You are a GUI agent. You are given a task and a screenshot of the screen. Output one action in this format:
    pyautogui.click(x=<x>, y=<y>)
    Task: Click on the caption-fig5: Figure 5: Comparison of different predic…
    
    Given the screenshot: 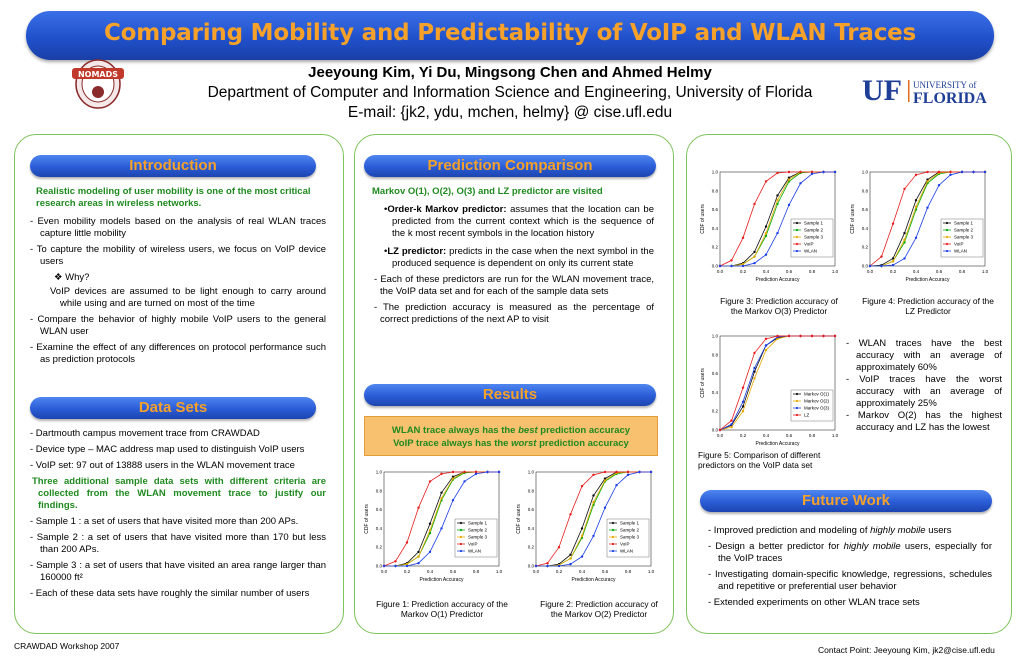 What is the action you would take?
    pyautogui.click(x=759, y=460)
    